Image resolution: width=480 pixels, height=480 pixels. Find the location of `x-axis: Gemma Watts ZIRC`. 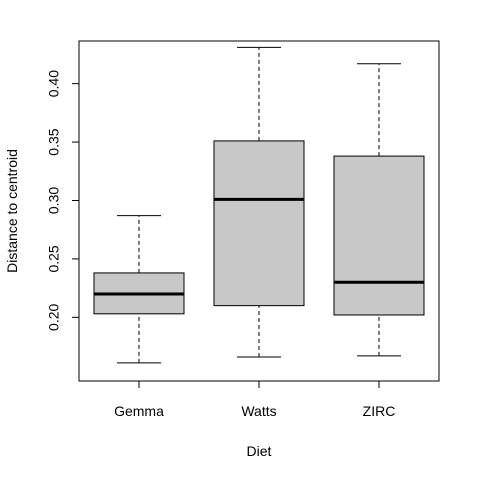

x-axis: Gemma Watts ZIRC is located at coordinates (255, 399).